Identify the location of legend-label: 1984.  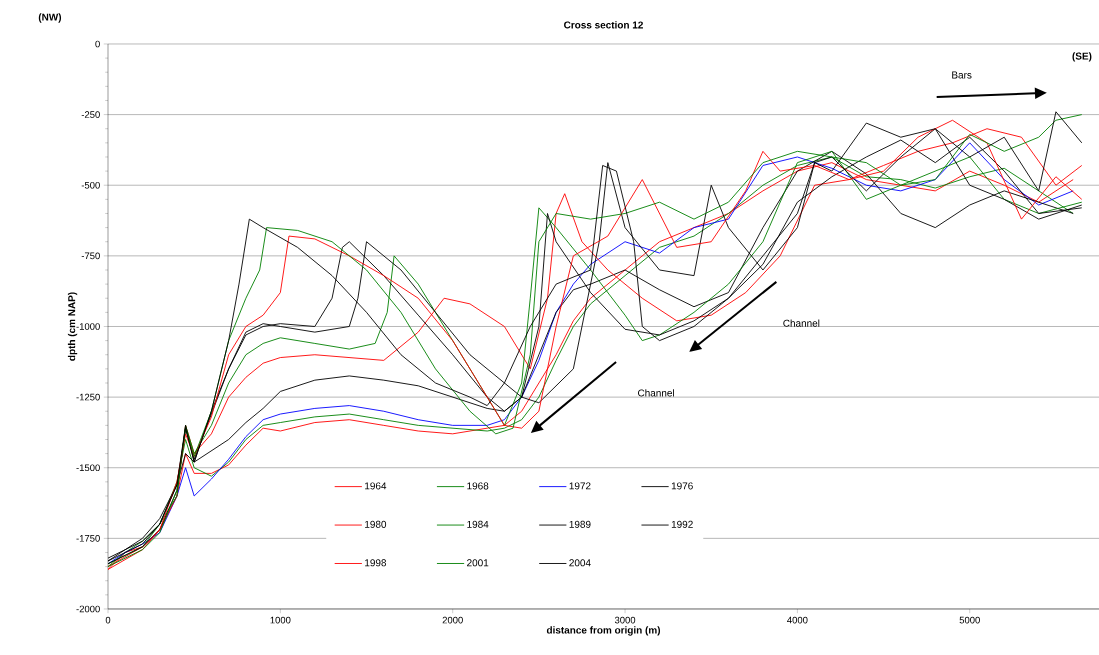
(478, 524).